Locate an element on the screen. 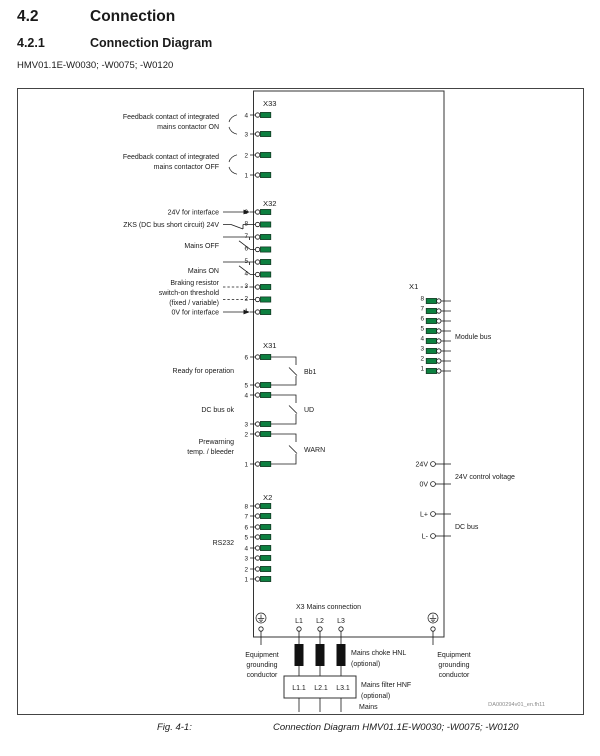 This screenshot has width=600, height=756. x32-braking-label: (fixed / variable) is located at coordinates (194, 303).